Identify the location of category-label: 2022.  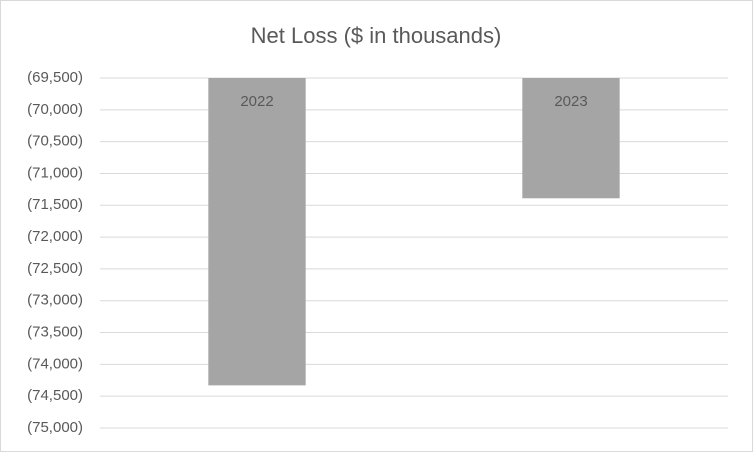
(256, 101).